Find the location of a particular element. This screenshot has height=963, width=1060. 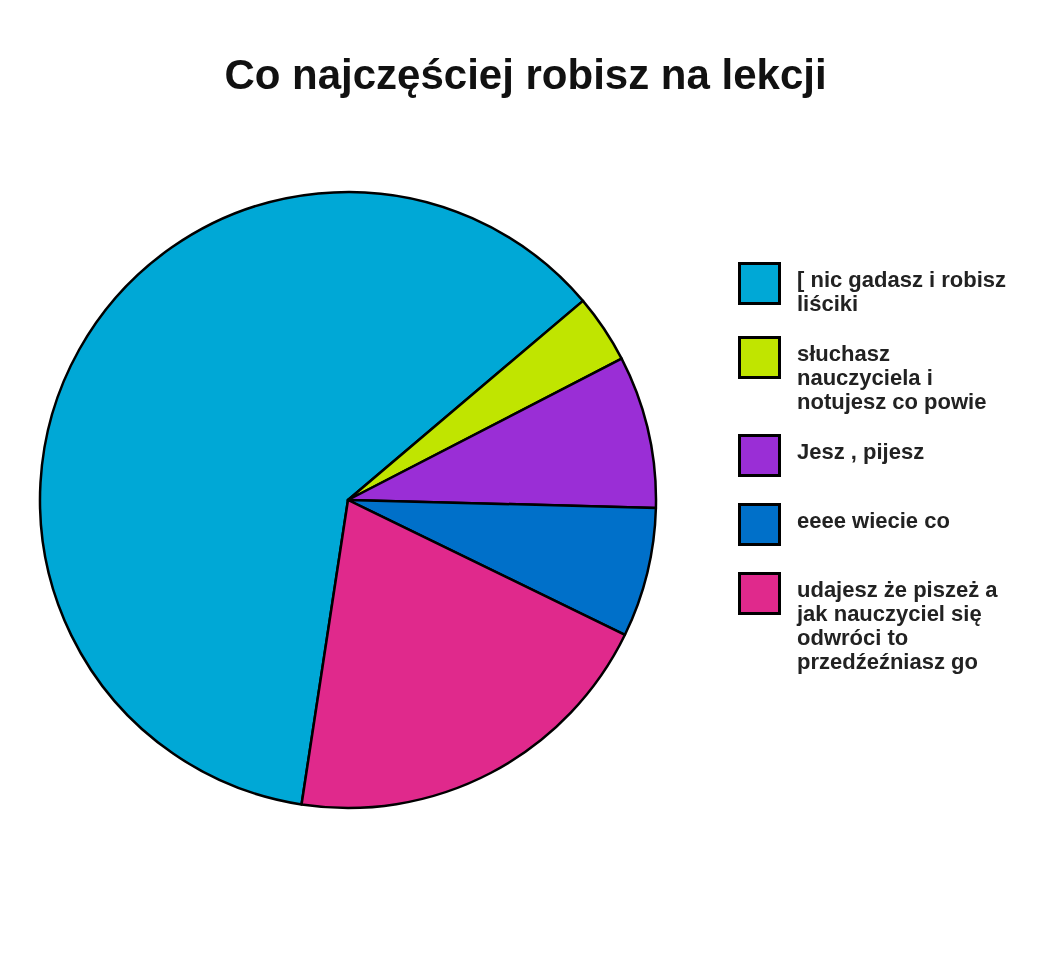

legend-label: [ nic gadasz i robisz liściki is located at coordinates (902, 291).